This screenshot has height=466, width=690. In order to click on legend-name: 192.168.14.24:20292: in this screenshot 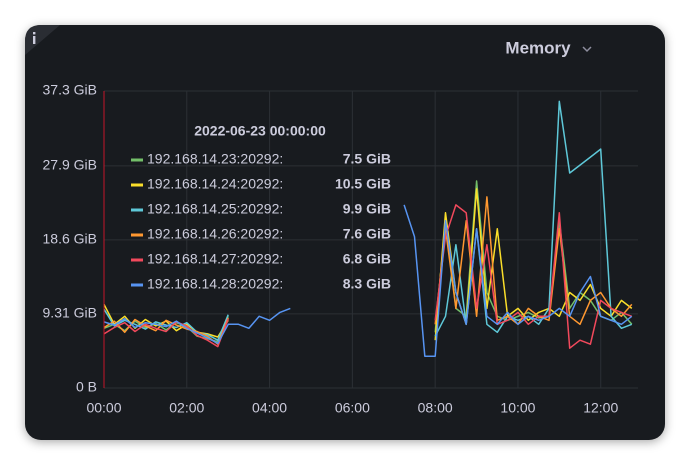, I will do `click(215, 184)`.